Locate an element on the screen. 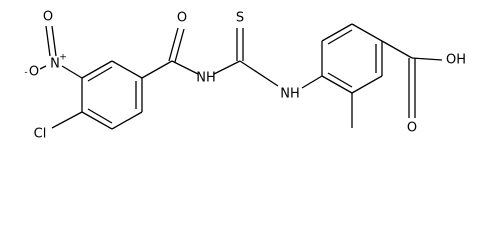  atom-charge: + is located at coordinates (63, 58).